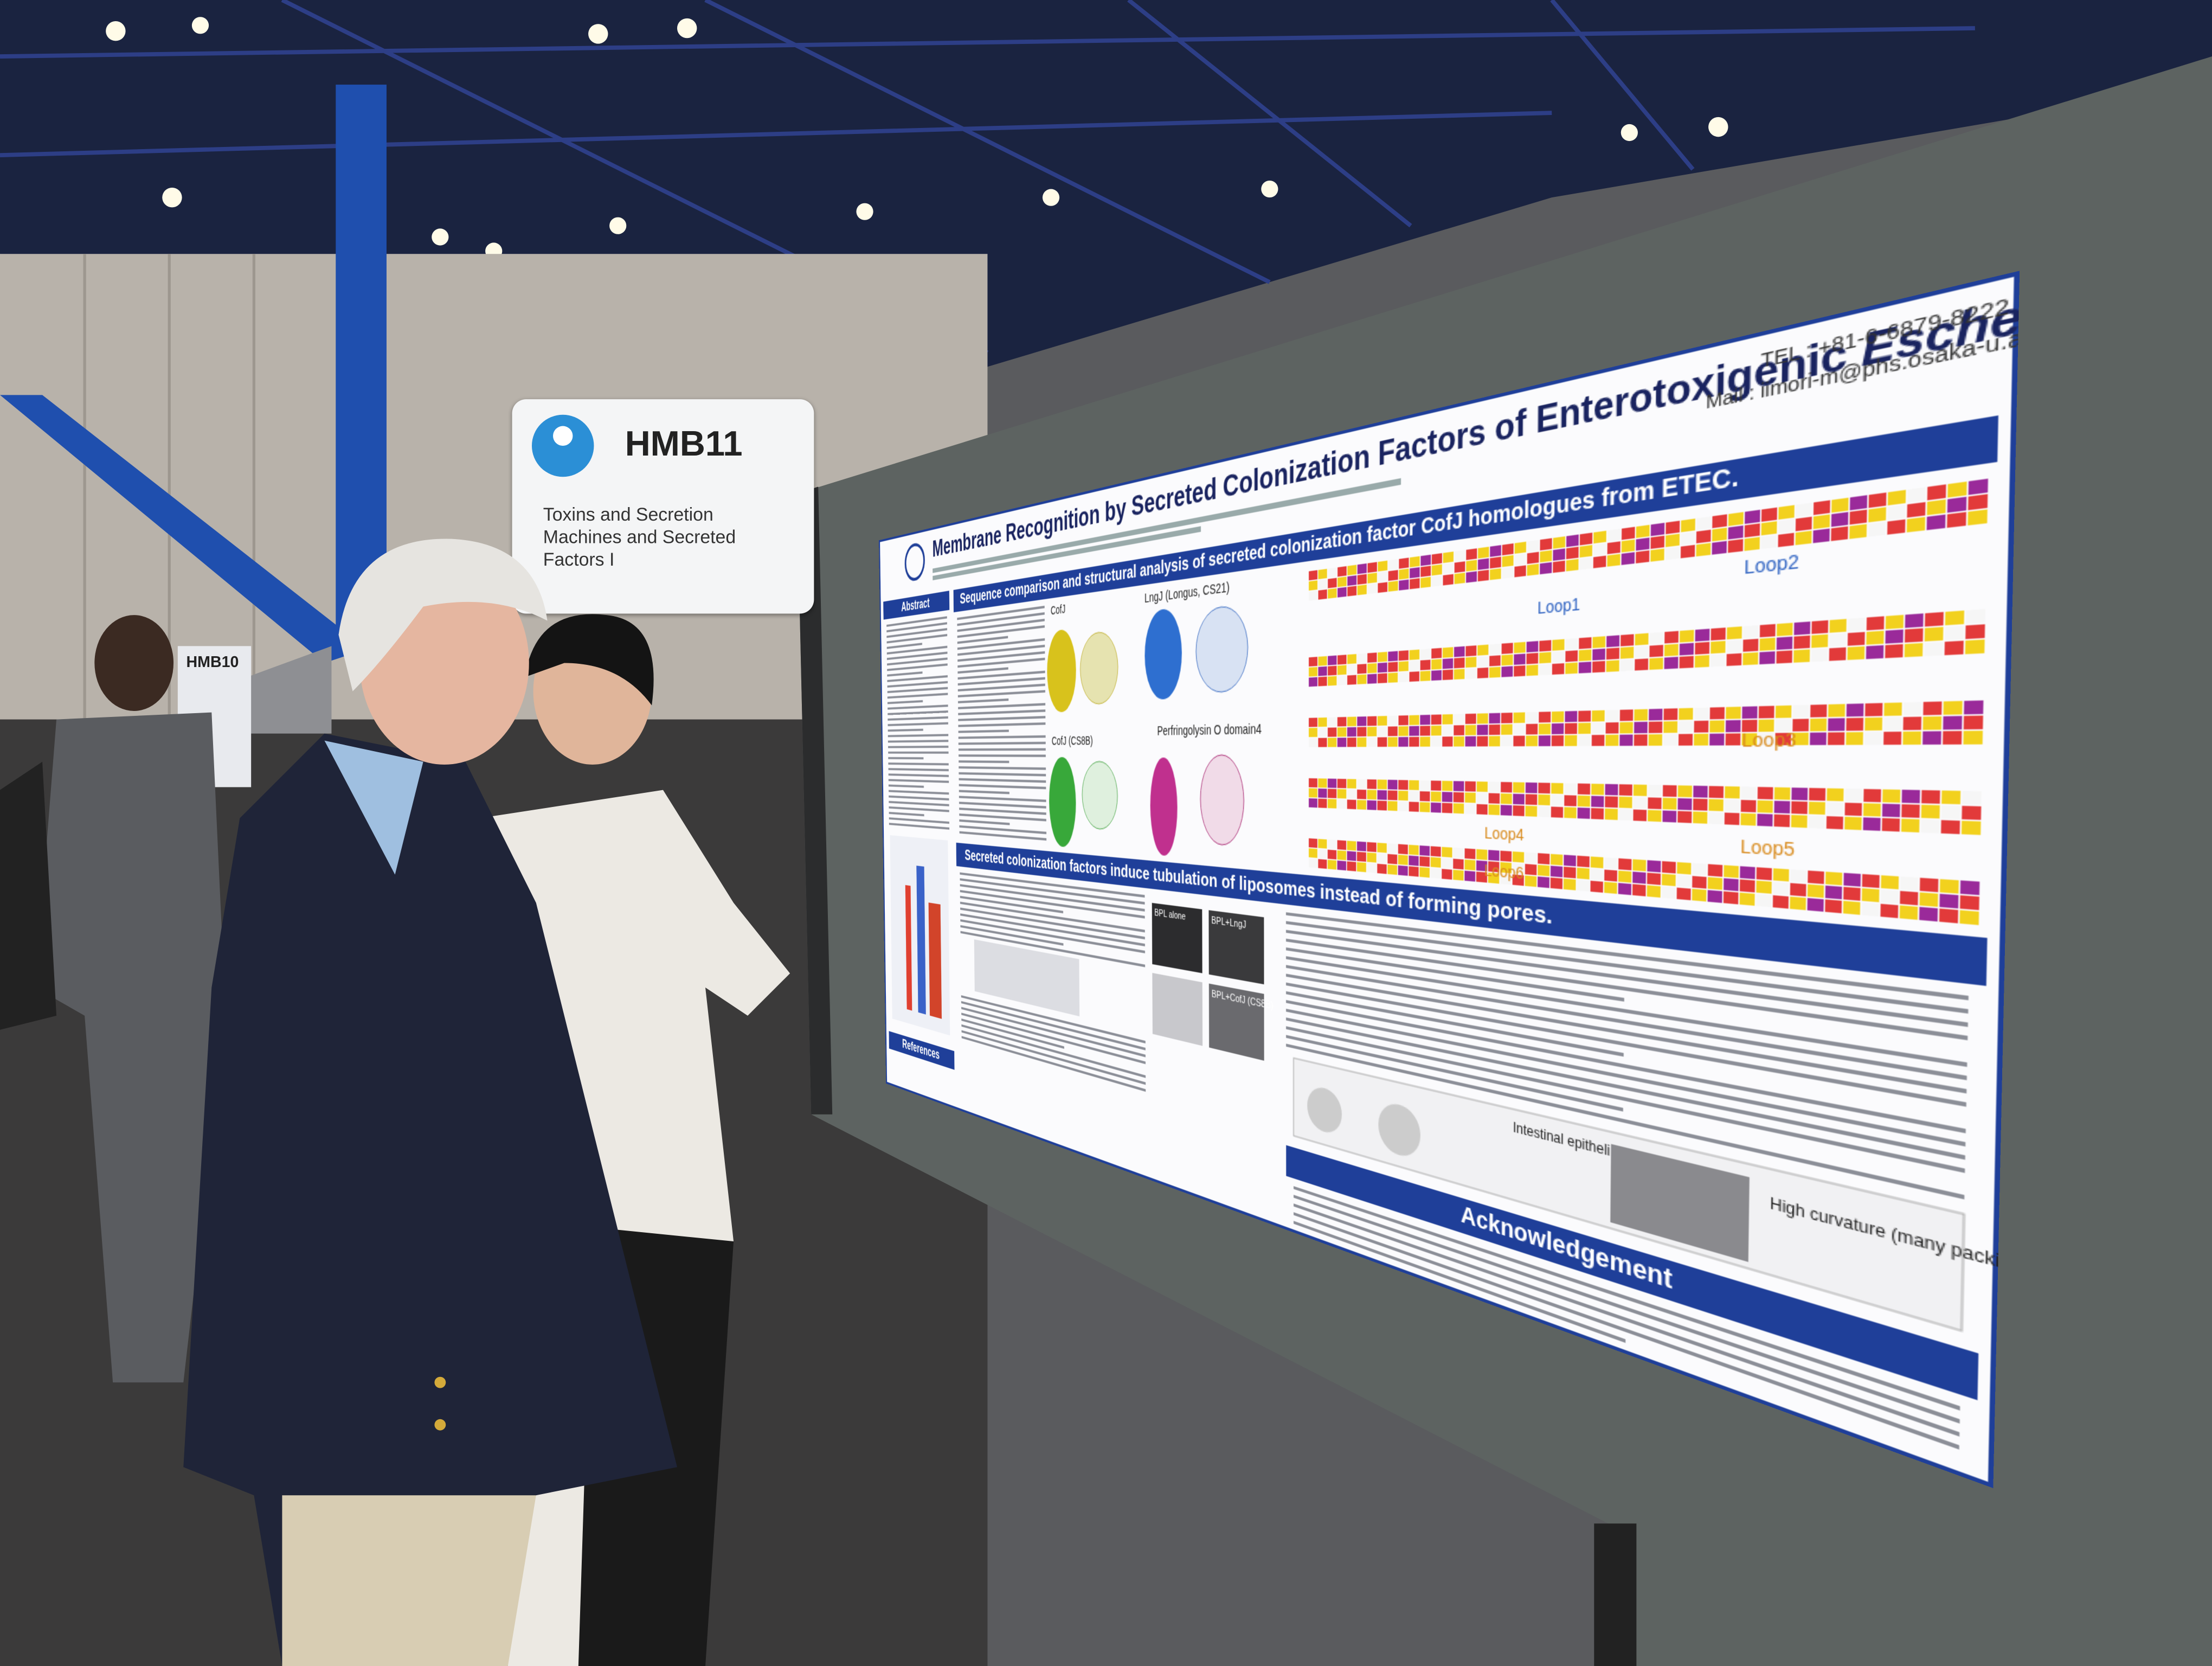  I want to click on structure-label: CofJ, so click(1058, 610).